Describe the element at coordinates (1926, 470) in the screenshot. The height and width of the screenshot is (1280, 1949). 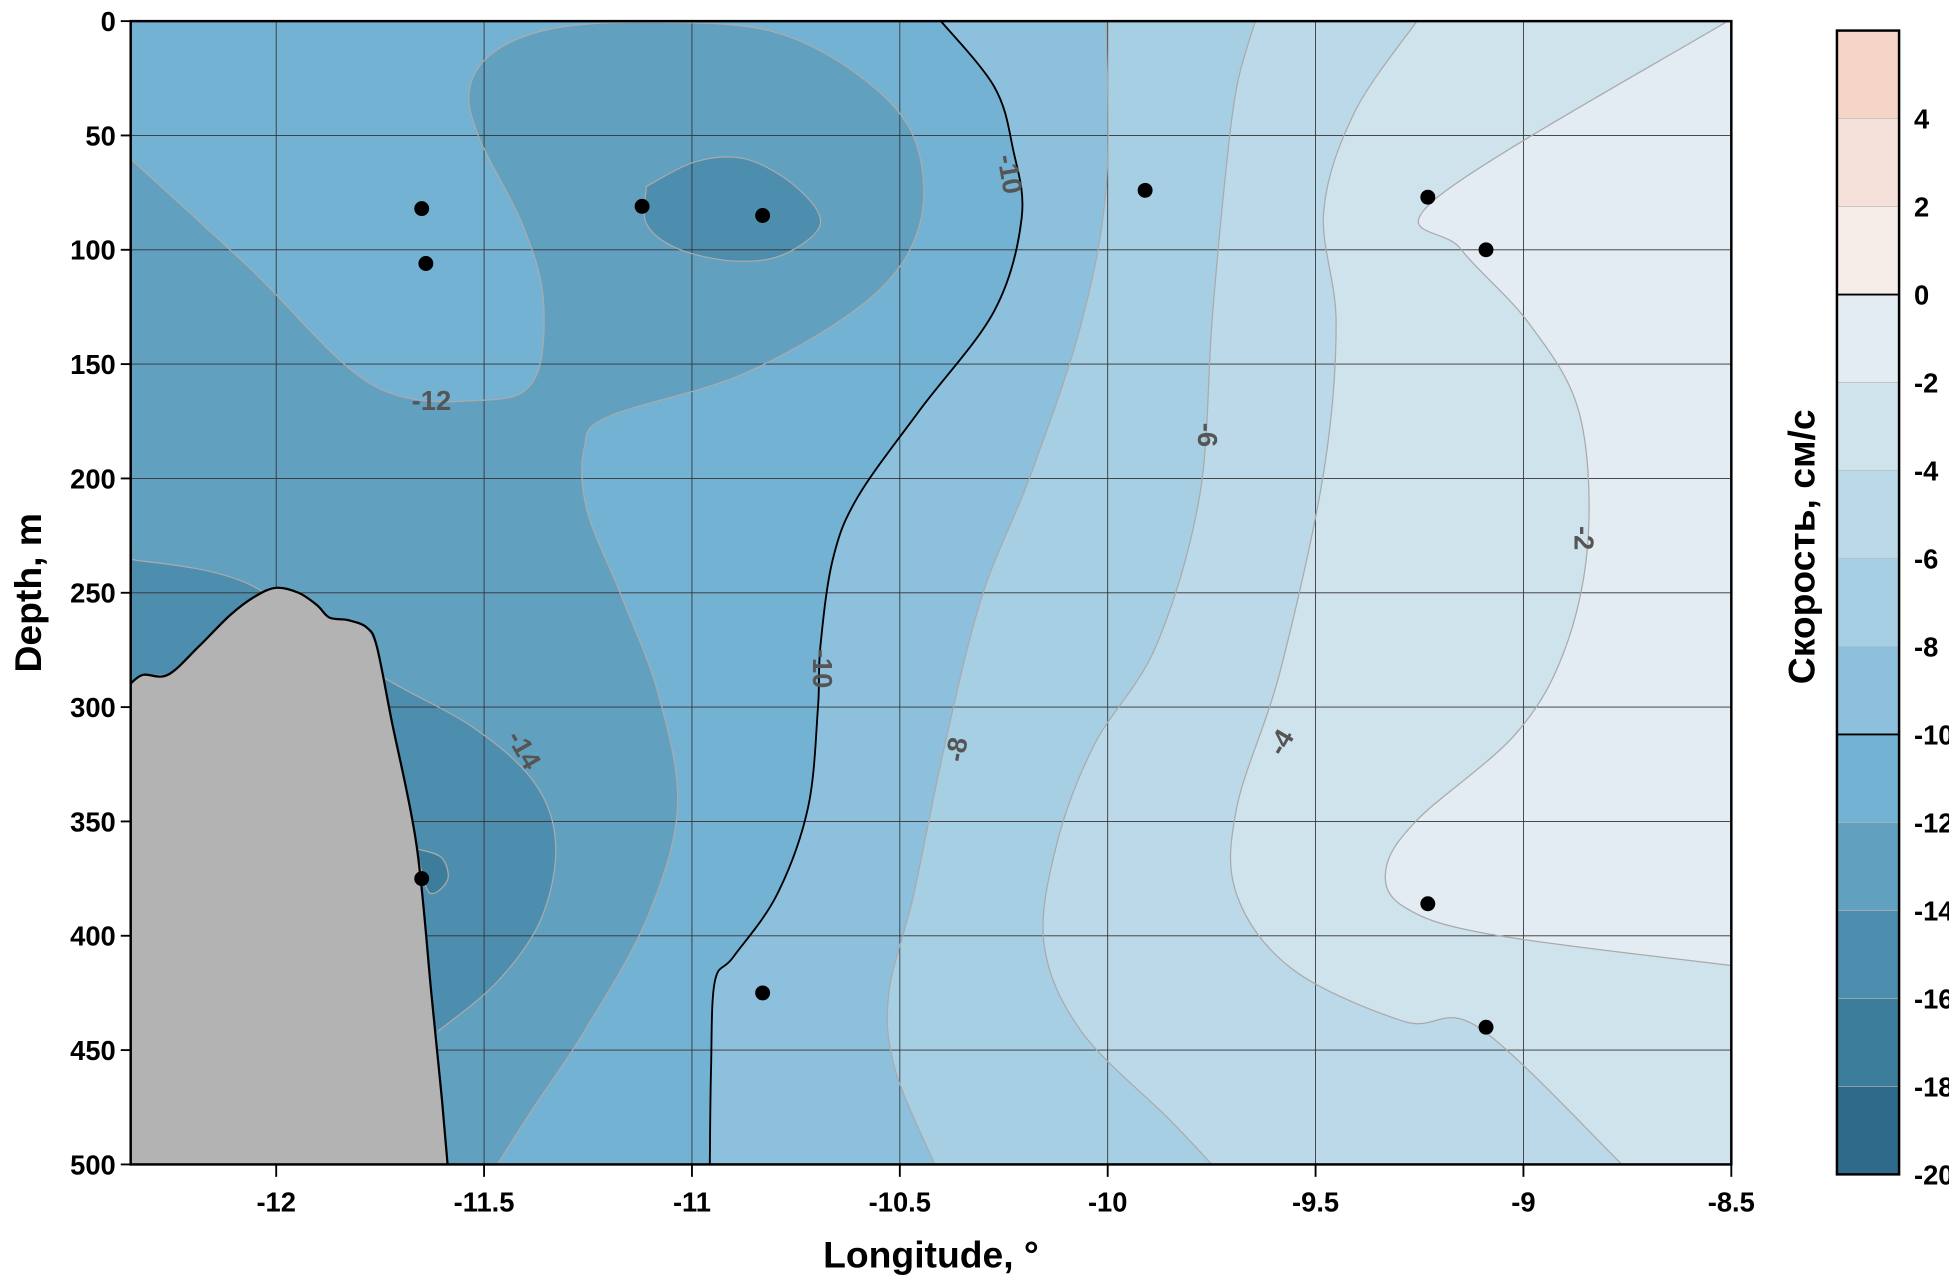
I see `colorbar-tick-label: -4` at that location.